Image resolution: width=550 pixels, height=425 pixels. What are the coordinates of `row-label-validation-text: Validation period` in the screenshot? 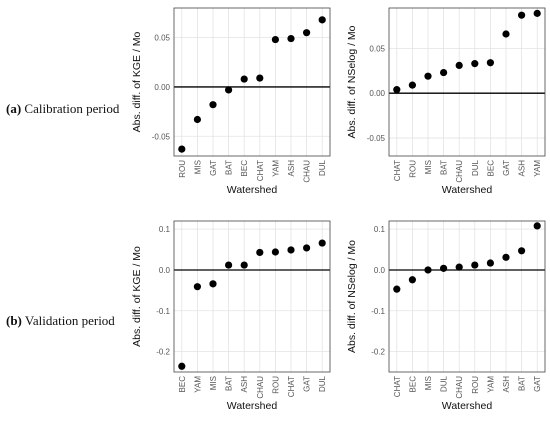 It's located at (68, 320).